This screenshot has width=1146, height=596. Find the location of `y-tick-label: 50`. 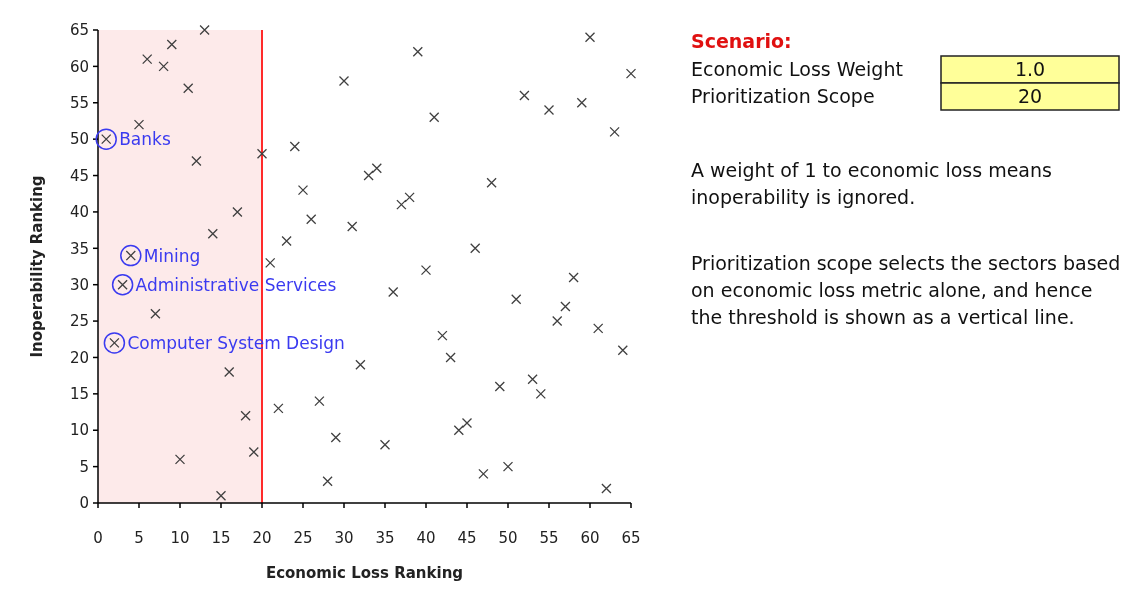

y-tick-label: 50 is located at coordinates (79, 139).